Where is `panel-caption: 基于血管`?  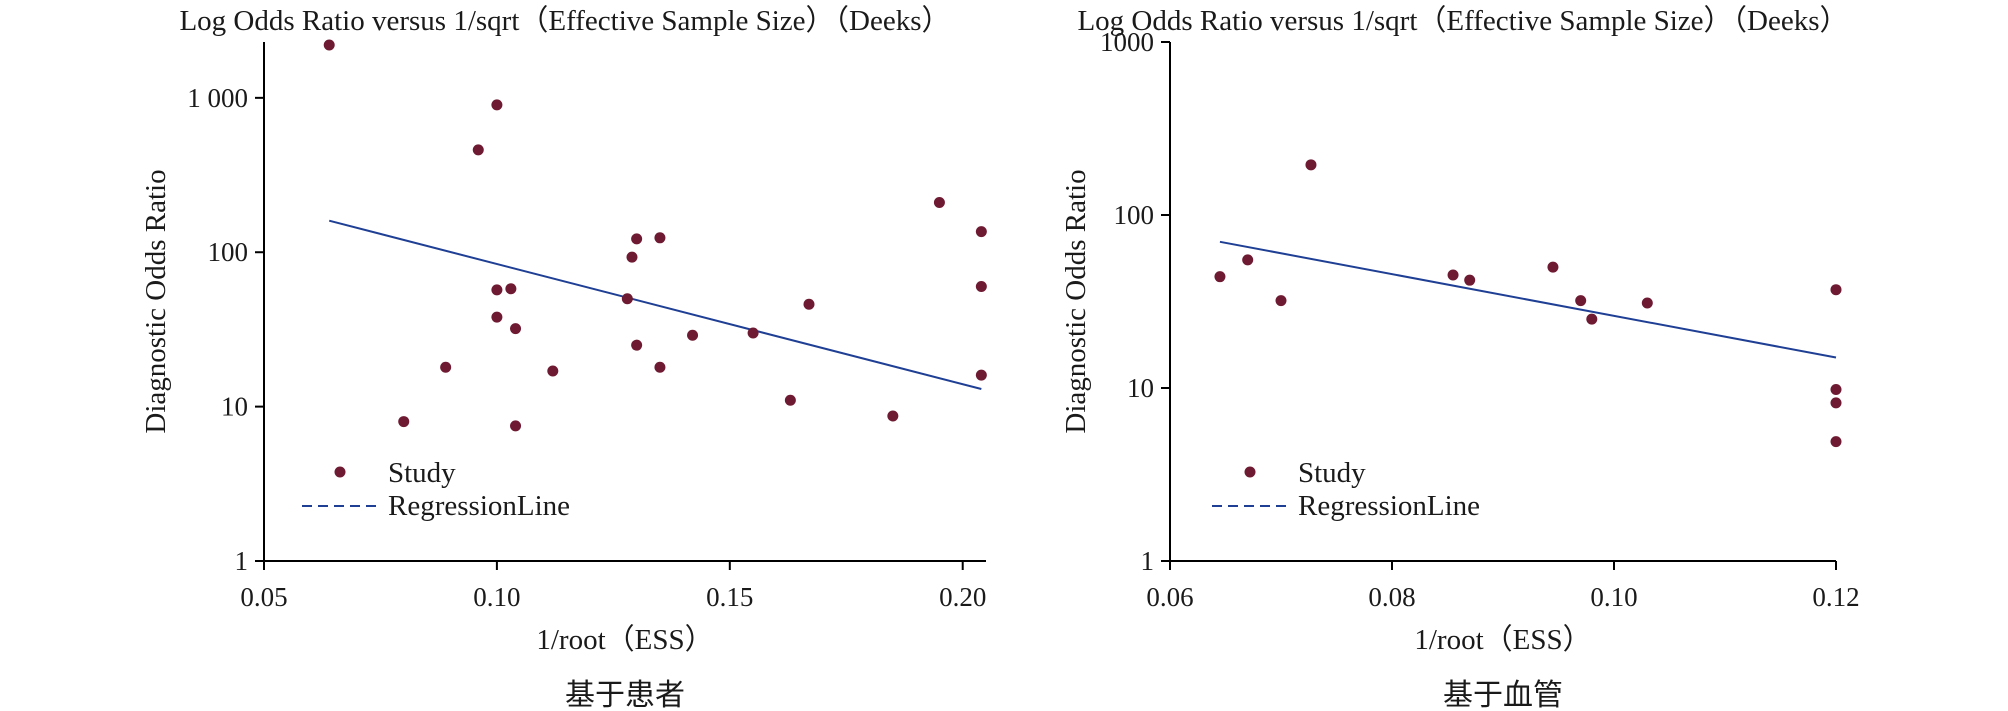
panel-caption: 基于血管 is located at coordinates (1503, 695).